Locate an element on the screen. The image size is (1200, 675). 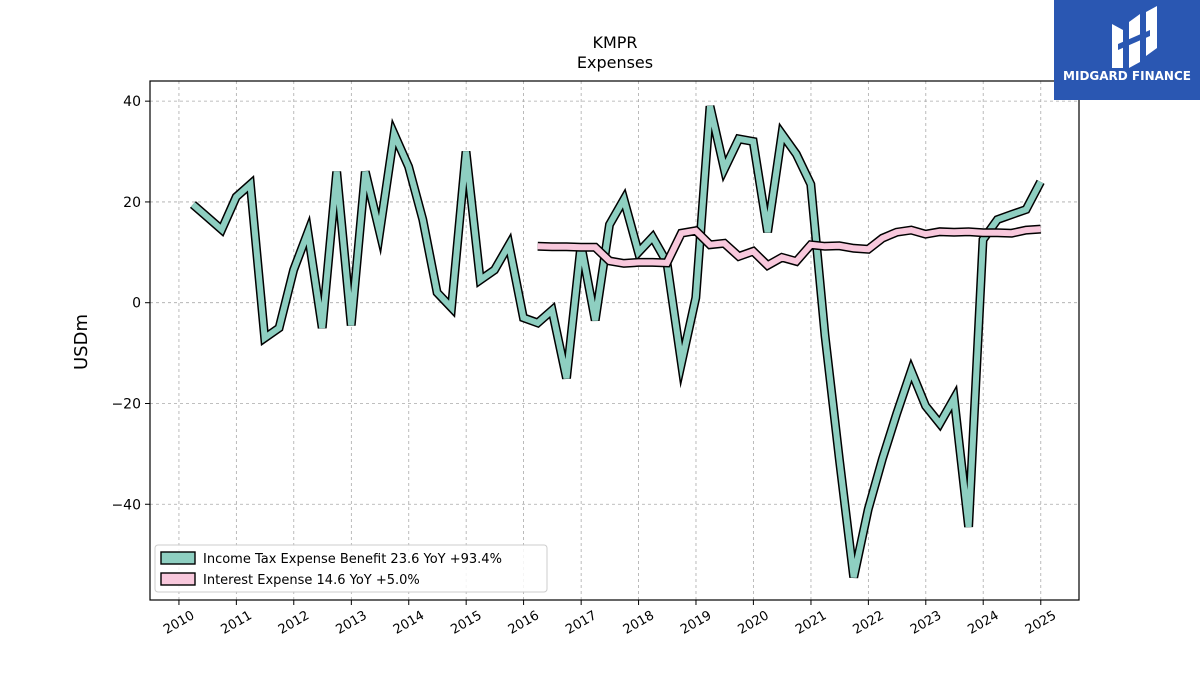
x-tick-label: 2025 is located at coordinates (1041, 623).